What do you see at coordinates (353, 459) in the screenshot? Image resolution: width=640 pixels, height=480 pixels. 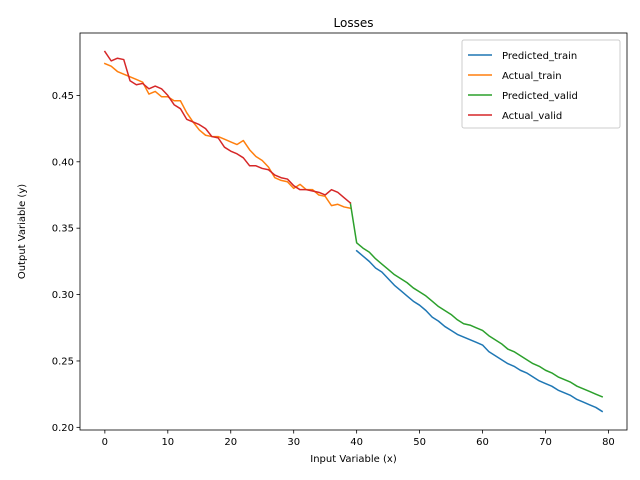 I see `x-axis-label: Input Variable (x)` at bounding box center [353, 459].